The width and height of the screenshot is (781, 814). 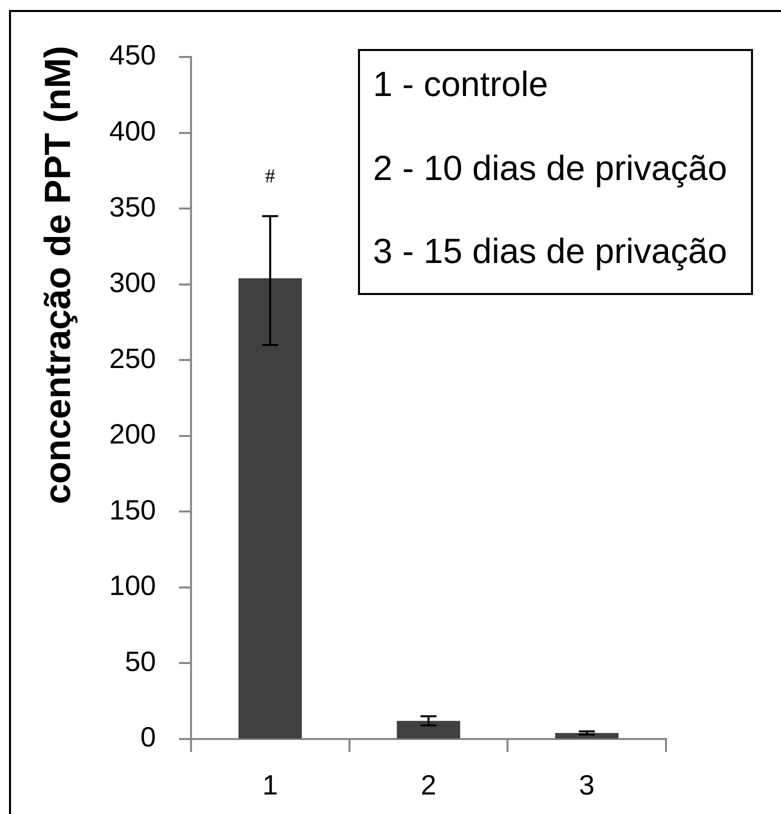 What do you see at coordinates (132, 130) in the screenshot?
I see `y-tick-label: 400` at bounding box center [132, 130].